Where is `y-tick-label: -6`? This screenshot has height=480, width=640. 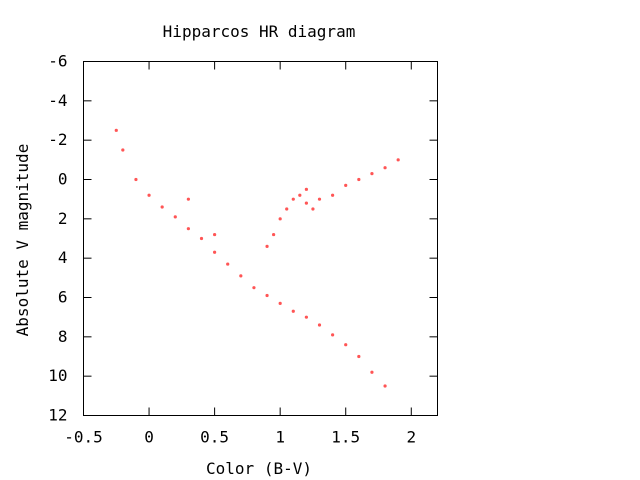
y-tick-label: -6 is located at coordinates (57, 61).